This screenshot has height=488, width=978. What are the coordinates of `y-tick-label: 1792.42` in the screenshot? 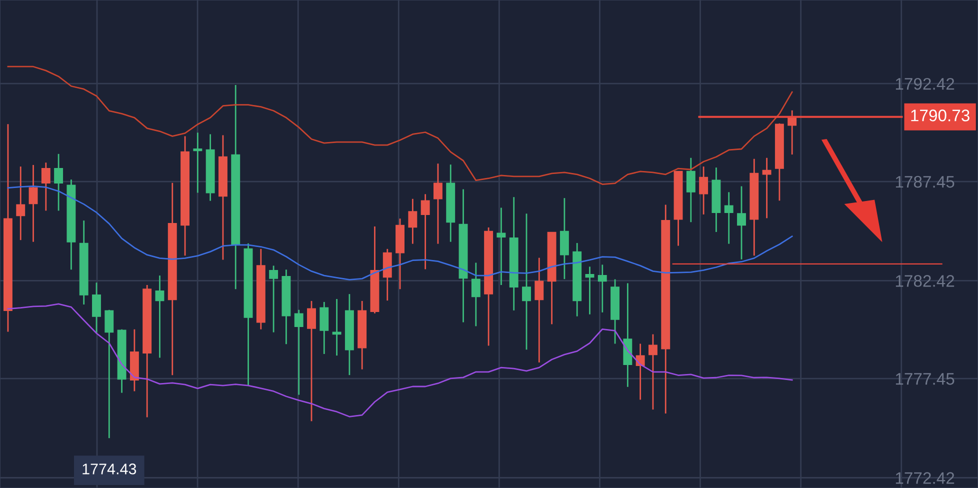 It's located at (925, 84).